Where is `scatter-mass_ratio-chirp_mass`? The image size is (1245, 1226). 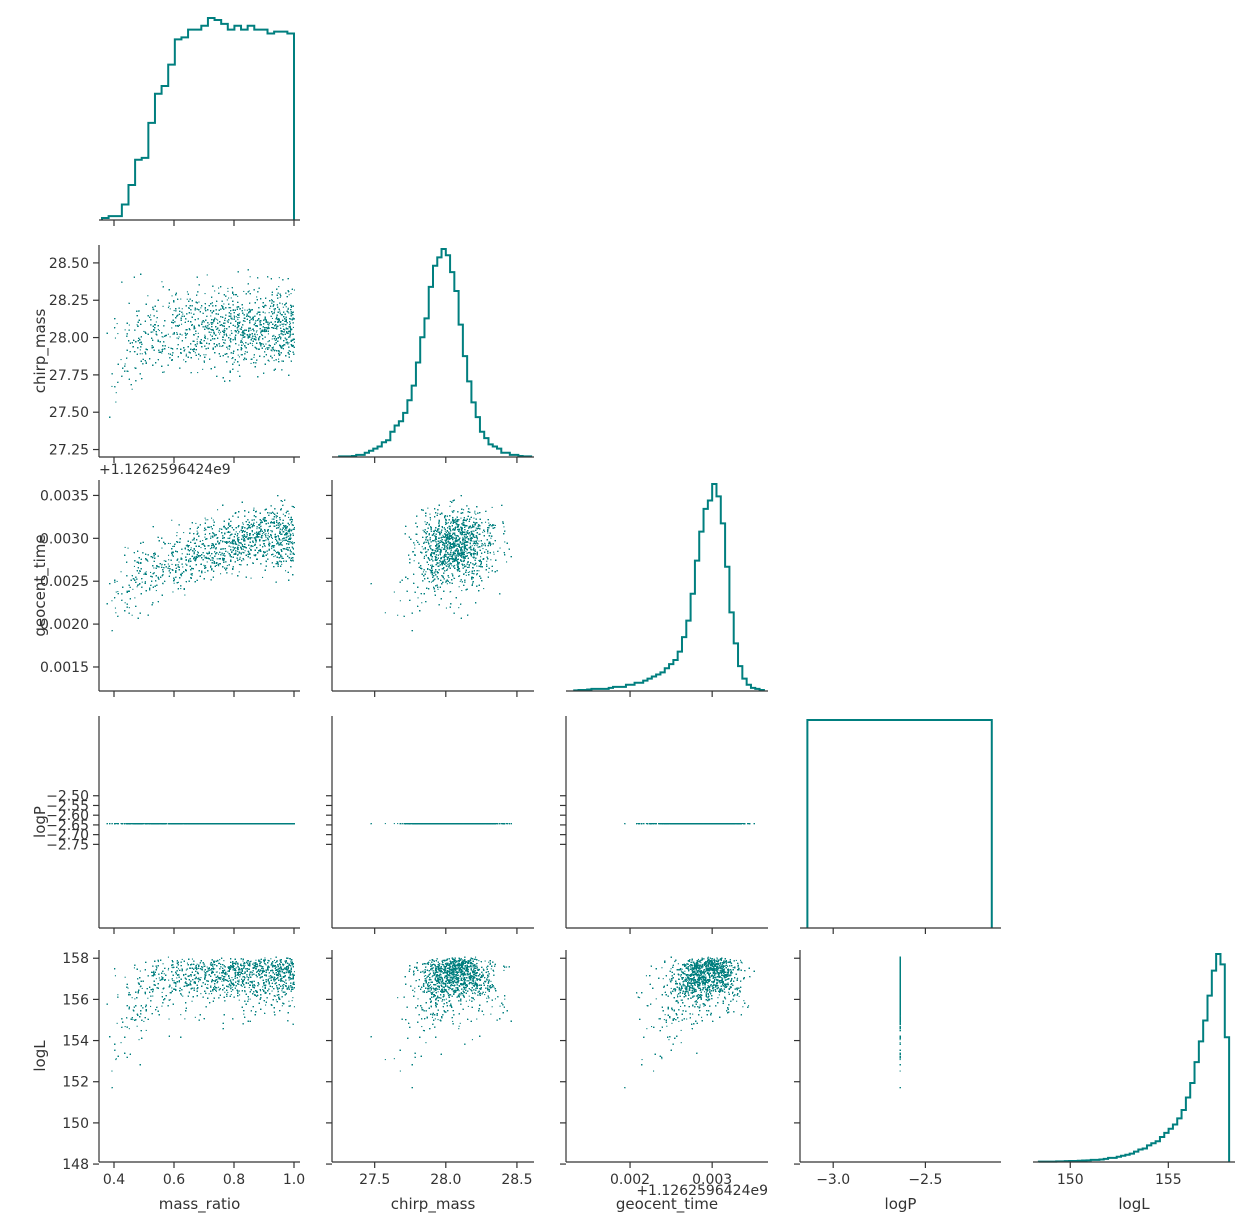 scatter-mass_ratio-chirp_mass is located at coordinates (201, 343).